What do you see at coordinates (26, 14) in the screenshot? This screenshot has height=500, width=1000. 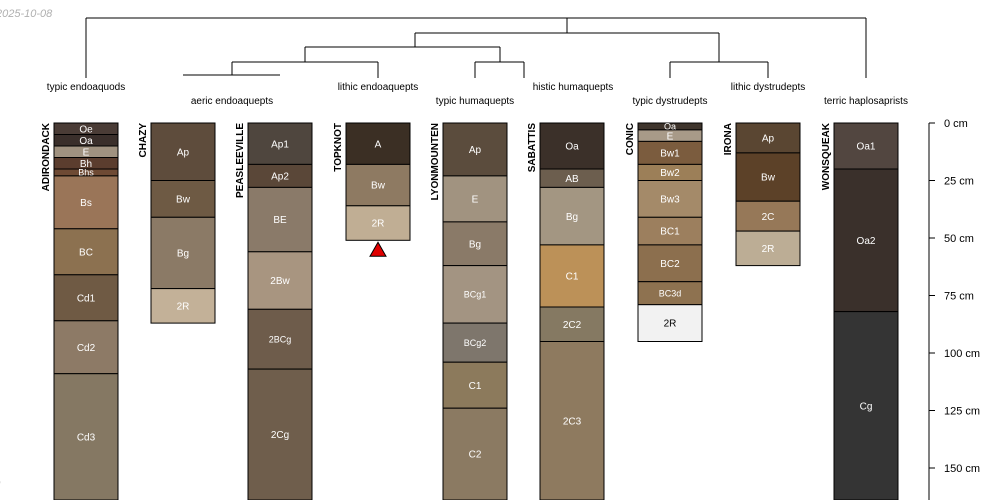 I see `date-label: 2025-10-08` at bounding box center [26, 14].